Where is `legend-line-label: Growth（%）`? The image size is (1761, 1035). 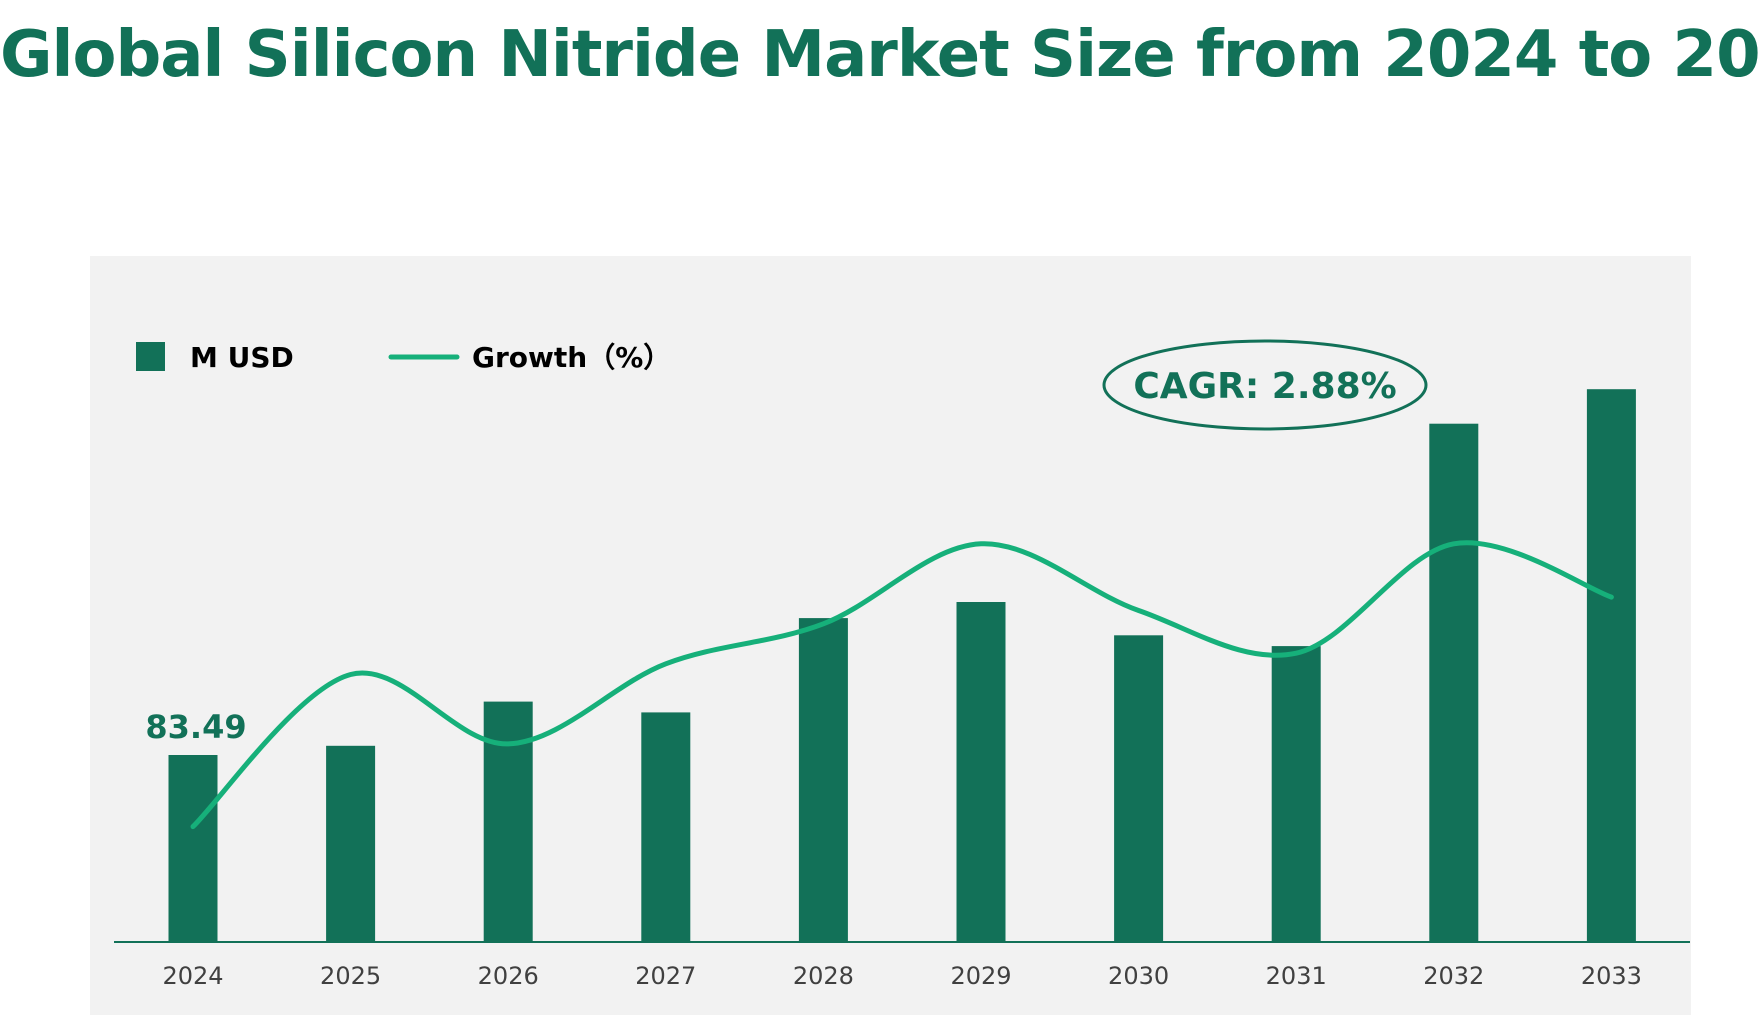
legend-line-label: Growth（%） is located at coordinates (571, 357).